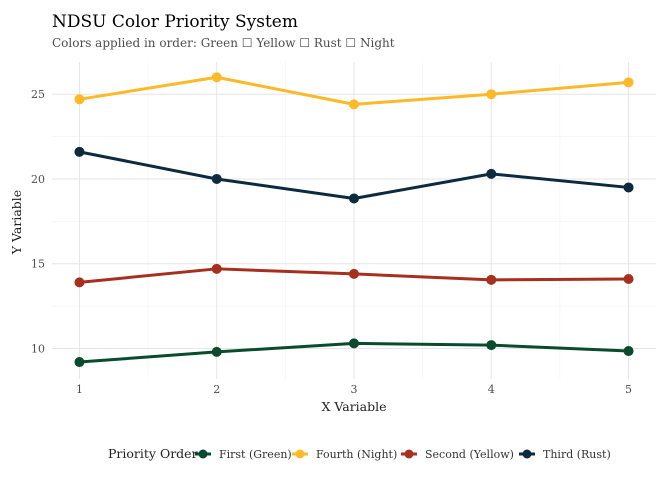  Describe the element at coordinates (491, 389) in the screenshot. I see `x-tick-label: 4` at that location.